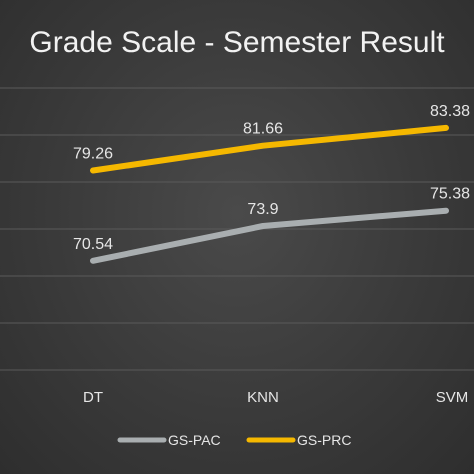 This screenshot has height=474, width=474. I want to click on chart-title: Grade Scale - Semester Result, so click(237, 42).